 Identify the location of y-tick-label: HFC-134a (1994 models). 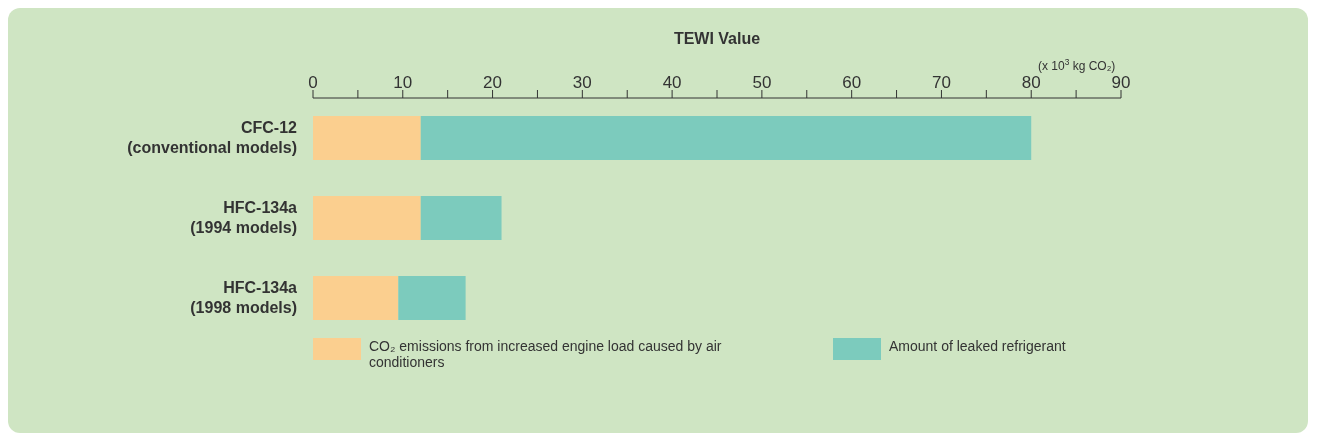
(244, 217).